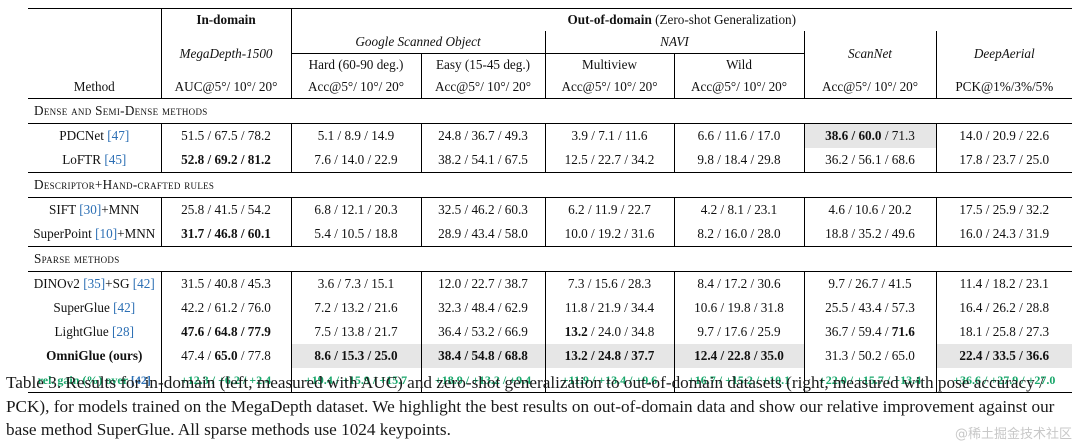 The width and height of the screenshot is (1080, 446). I want to click on cell-value: 38.2 / 54.1 / 67.5, so click(483, 160).